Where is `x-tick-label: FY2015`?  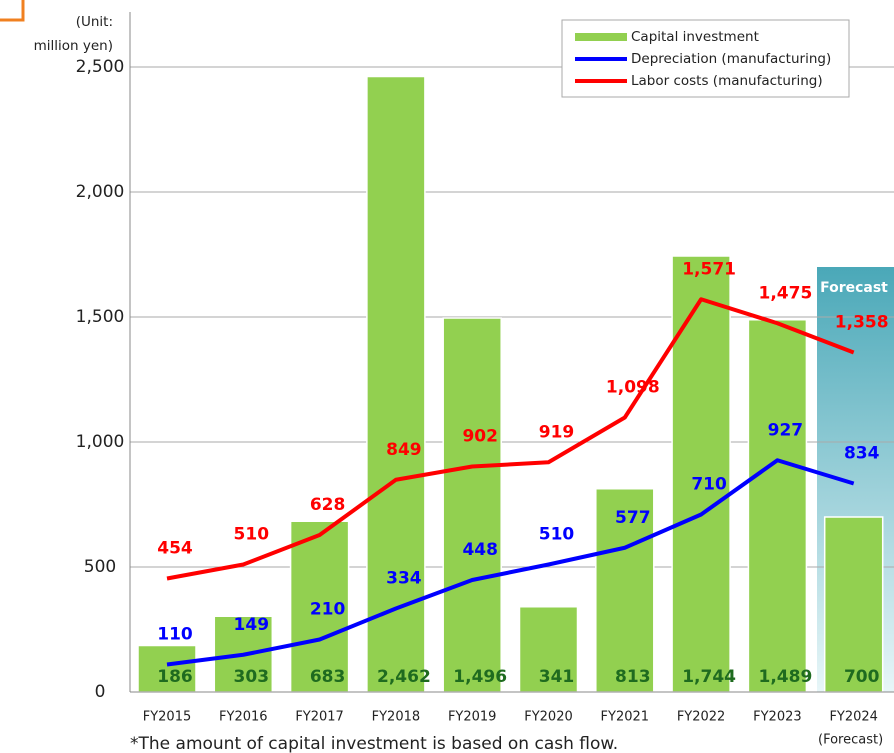
x-tick-label: FY2015 is located at coordinates (167, 717).